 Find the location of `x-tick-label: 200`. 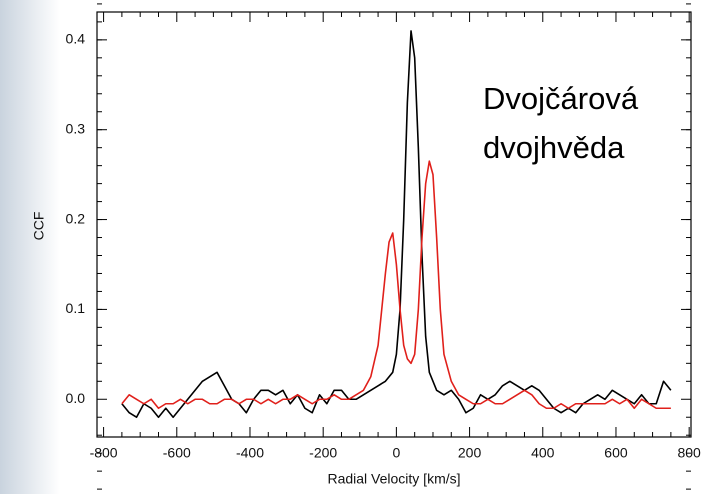

x-tick-label: 200 is located at coordinates (470, 453).